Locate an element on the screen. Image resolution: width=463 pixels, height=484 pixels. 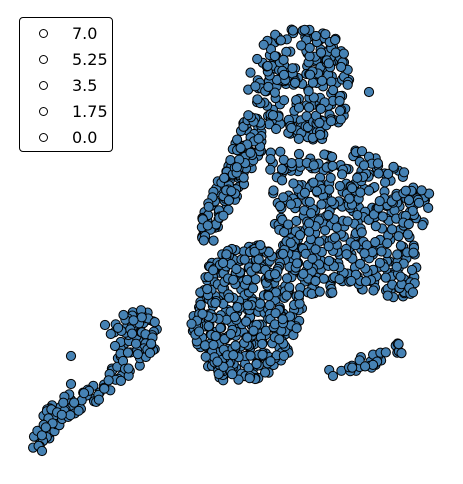
legend: 7.0 5.25 3.5 1.75 0.0 is located at coordinates (66, 84).